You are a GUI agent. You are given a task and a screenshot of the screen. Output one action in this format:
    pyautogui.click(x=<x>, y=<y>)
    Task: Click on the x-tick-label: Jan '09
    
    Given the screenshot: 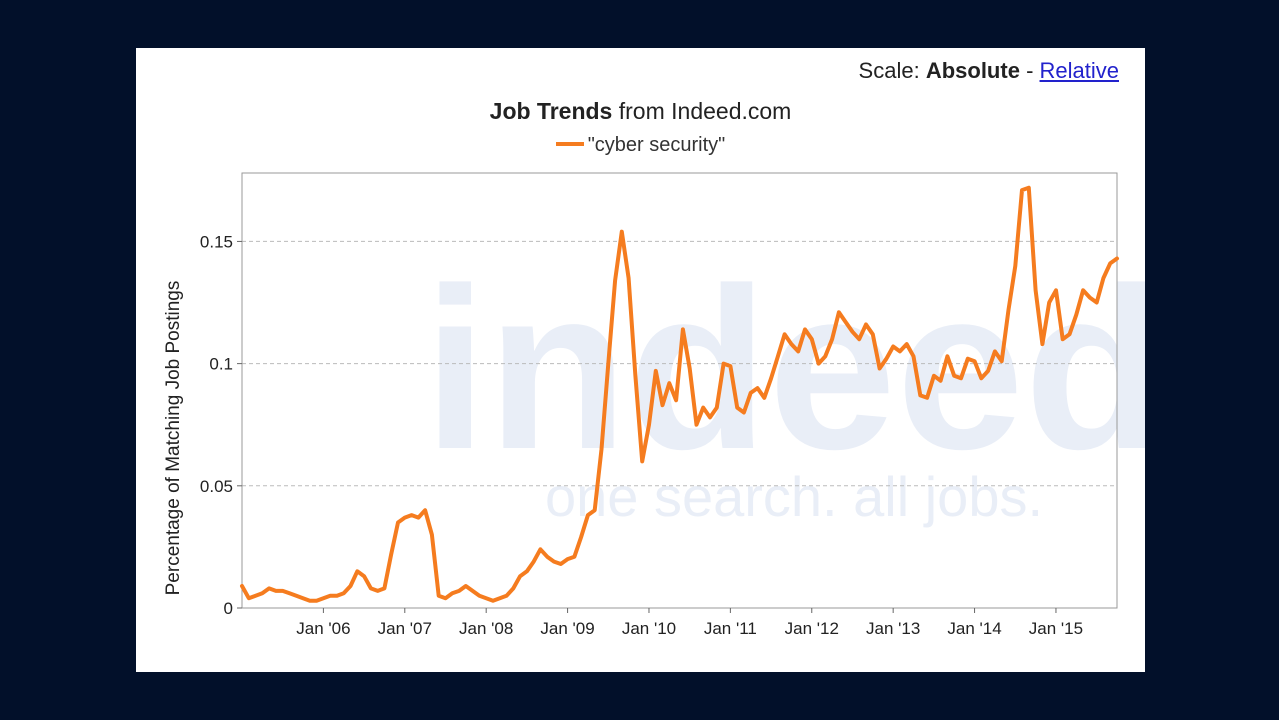 What is the action you would take?
    pyautogui.click(x=567, y=628)
    